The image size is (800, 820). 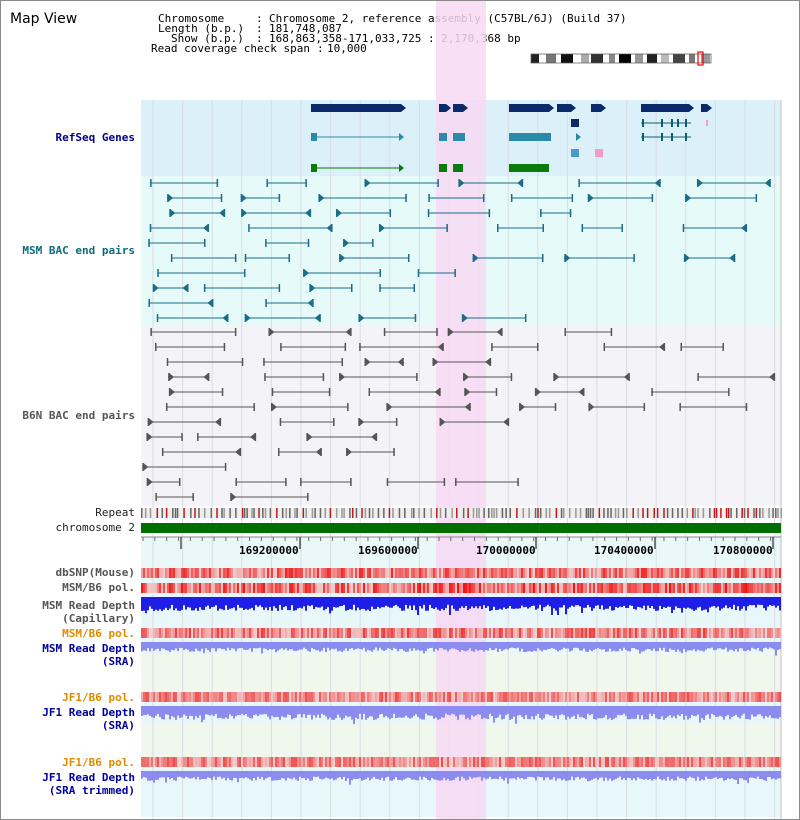 What do you see at coordinates (678, 123) in the screenshot?
I see `refseq-exon` at bounding box center [678, 123].